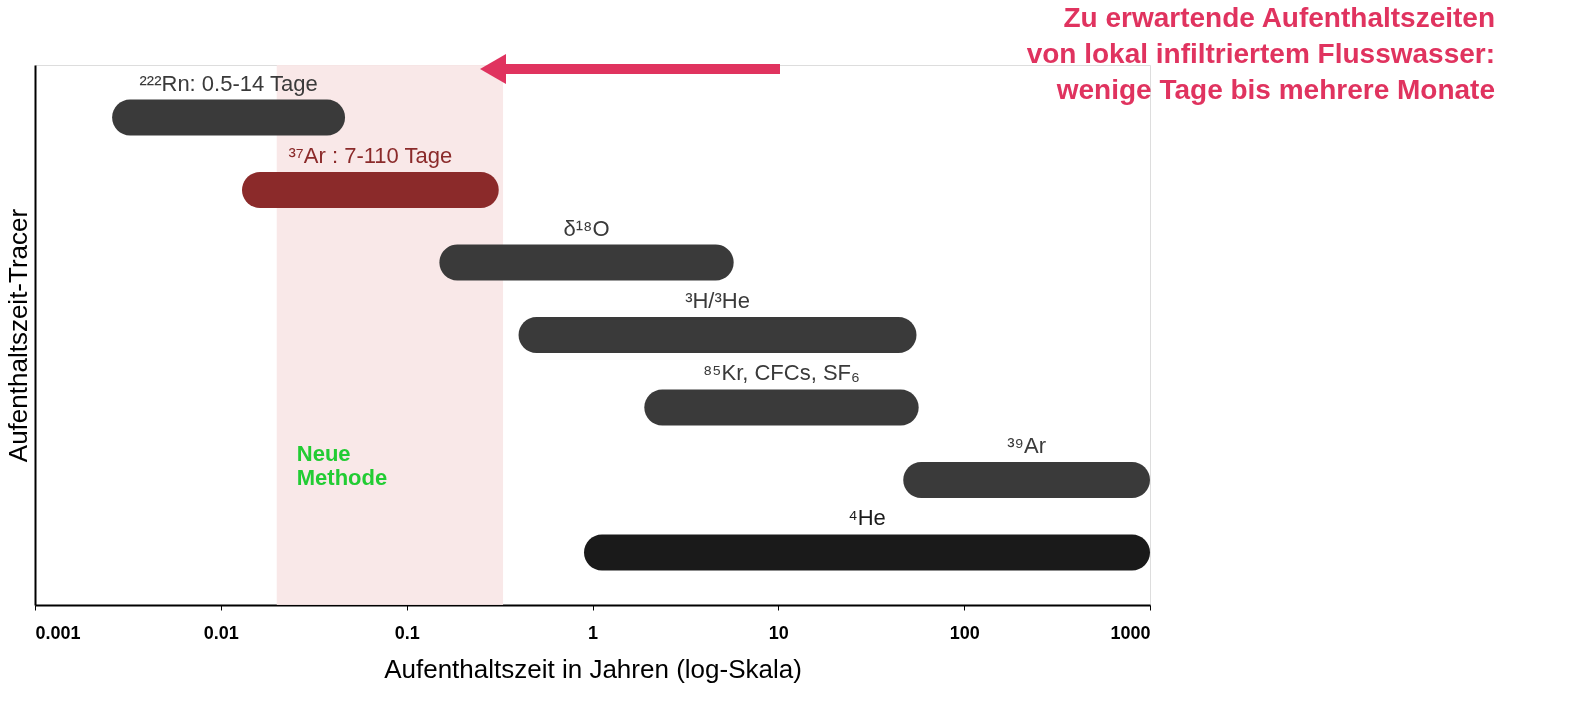 The image size is (1589, 702). Describe the element at coordinates (586, 228) in the screenshot. I see `y-tick-label: δ¹⁸O` at that location.